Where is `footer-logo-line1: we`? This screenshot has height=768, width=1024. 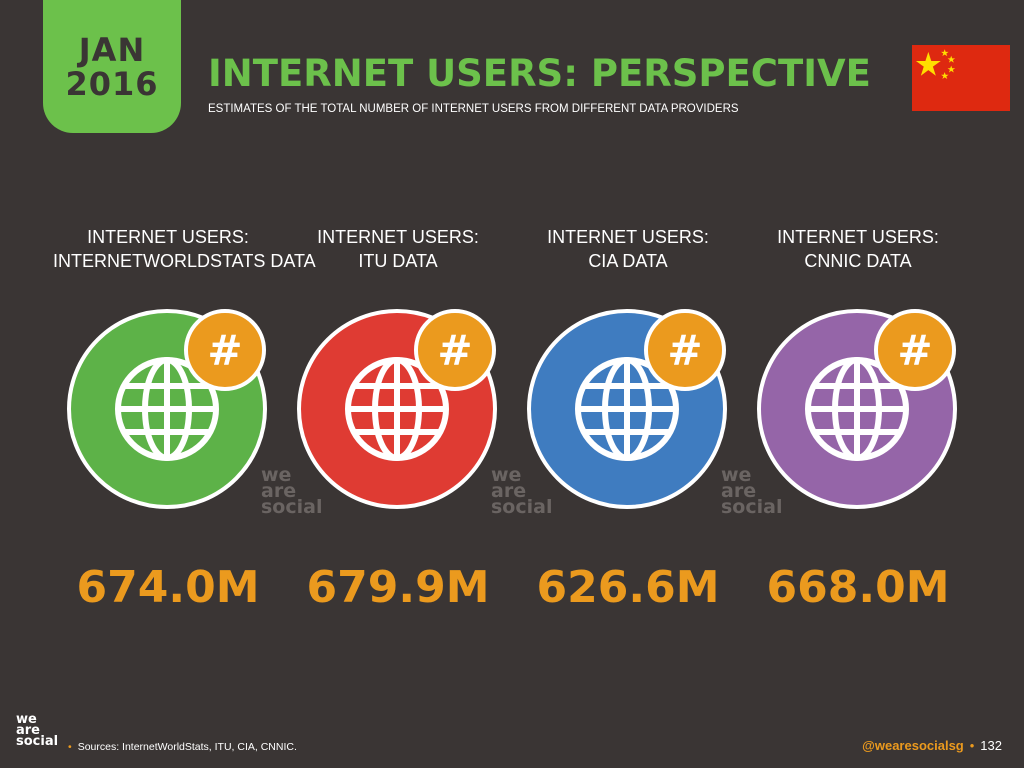
footer-logo-line1: we is located at coordinates (26, 719).